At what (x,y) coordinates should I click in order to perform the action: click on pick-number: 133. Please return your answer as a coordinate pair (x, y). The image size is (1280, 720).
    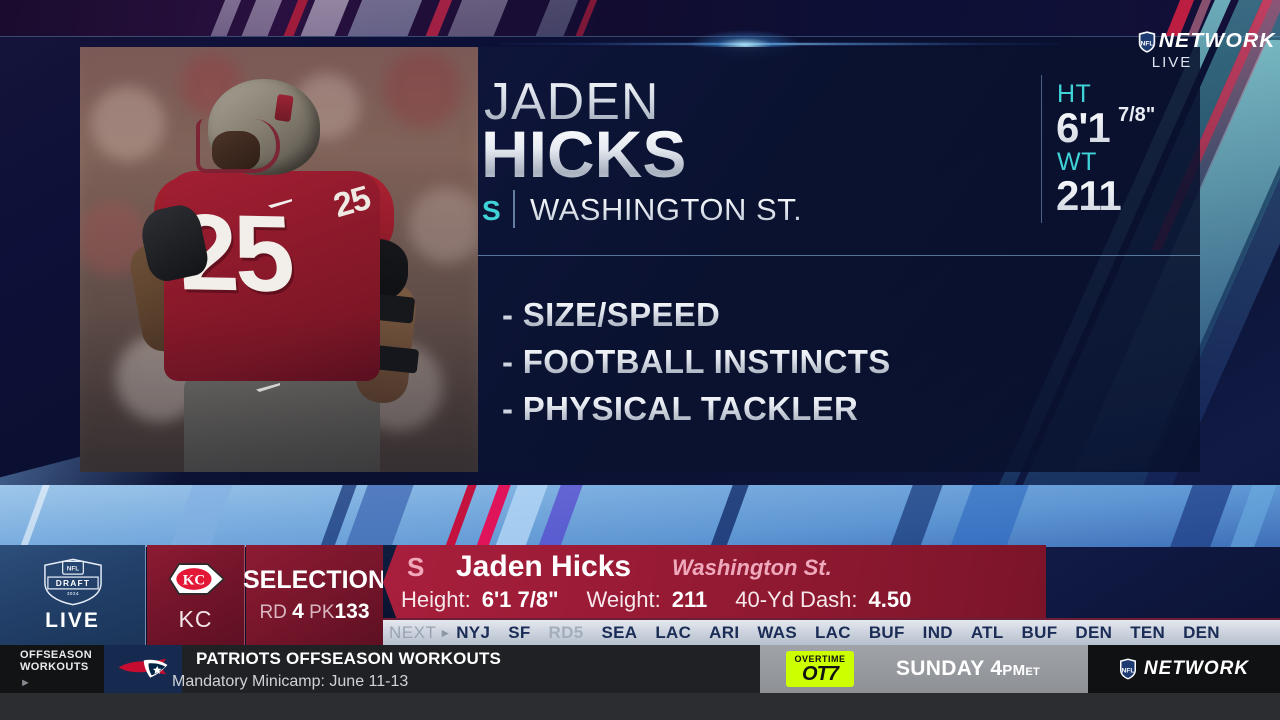
    Looking at the image, I should click on (352, 611).